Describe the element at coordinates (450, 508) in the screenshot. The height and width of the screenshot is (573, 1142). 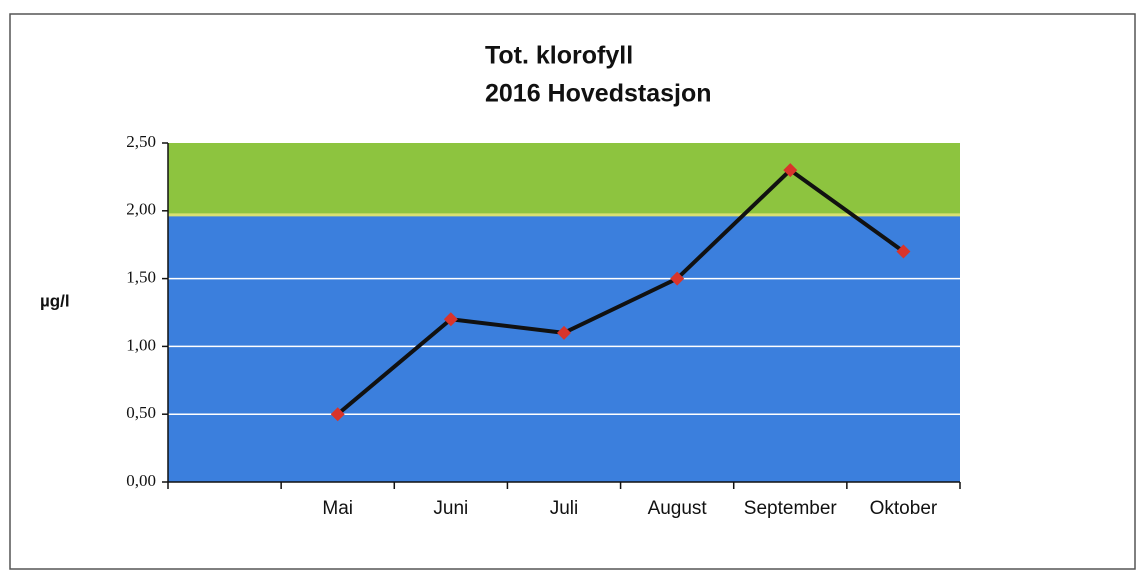
I see `x-tick-label: Juni` at that location.